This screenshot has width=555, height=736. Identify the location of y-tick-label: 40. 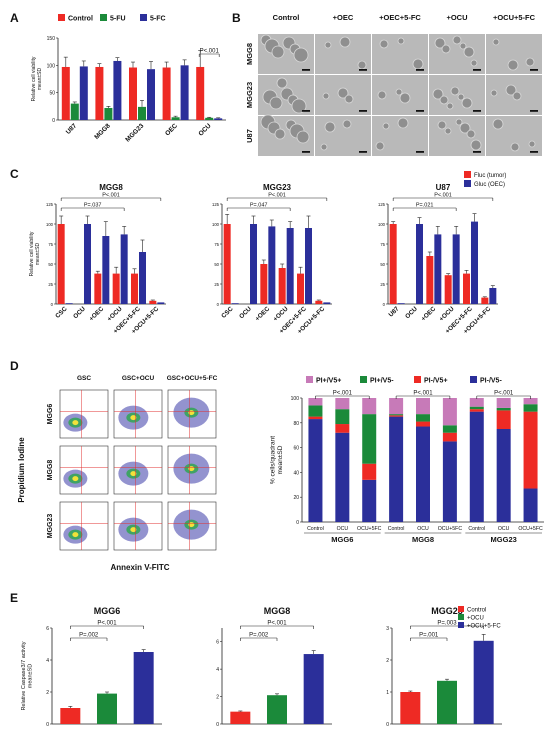
(296, 473).